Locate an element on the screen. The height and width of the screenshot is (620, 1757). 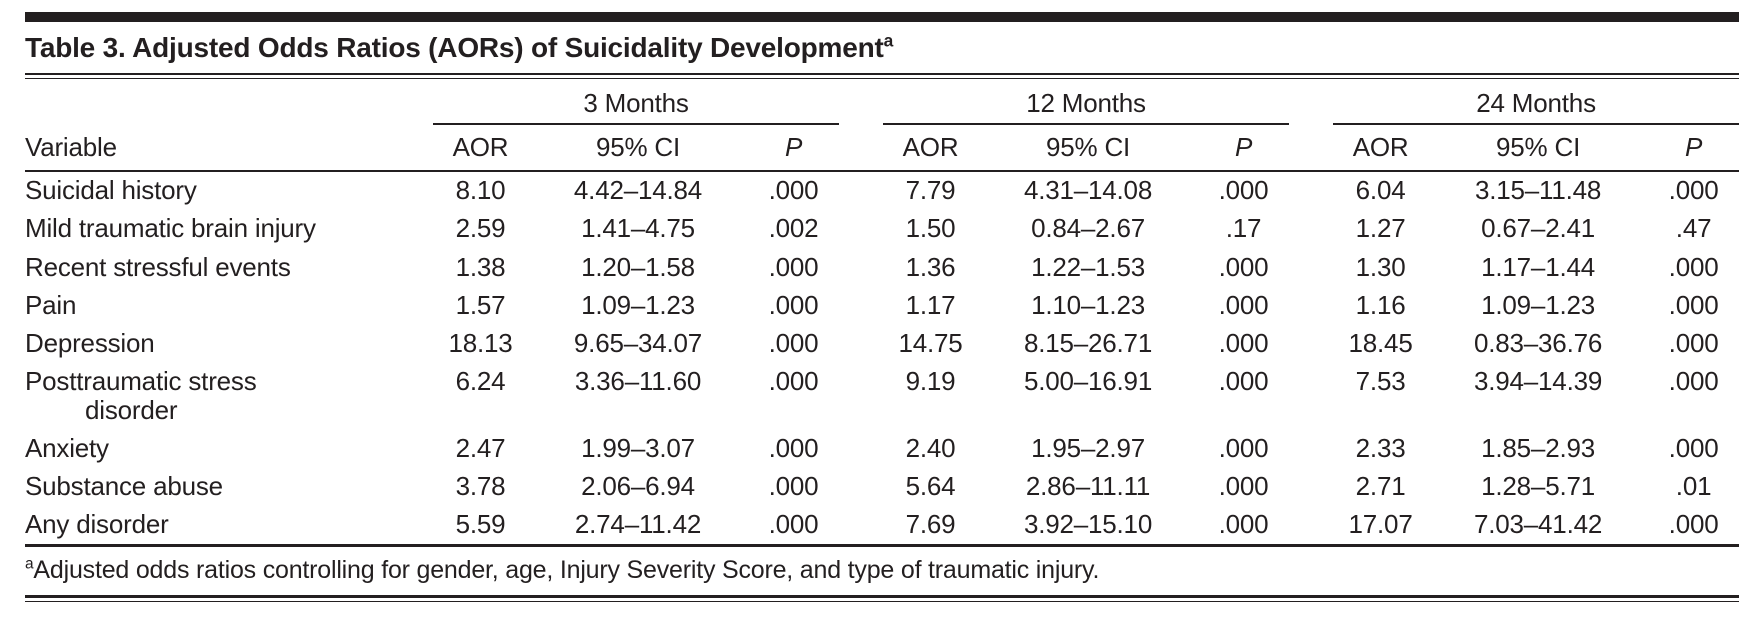
ci-value: 1.10–1.23 is located at coordinates (1088, 304).